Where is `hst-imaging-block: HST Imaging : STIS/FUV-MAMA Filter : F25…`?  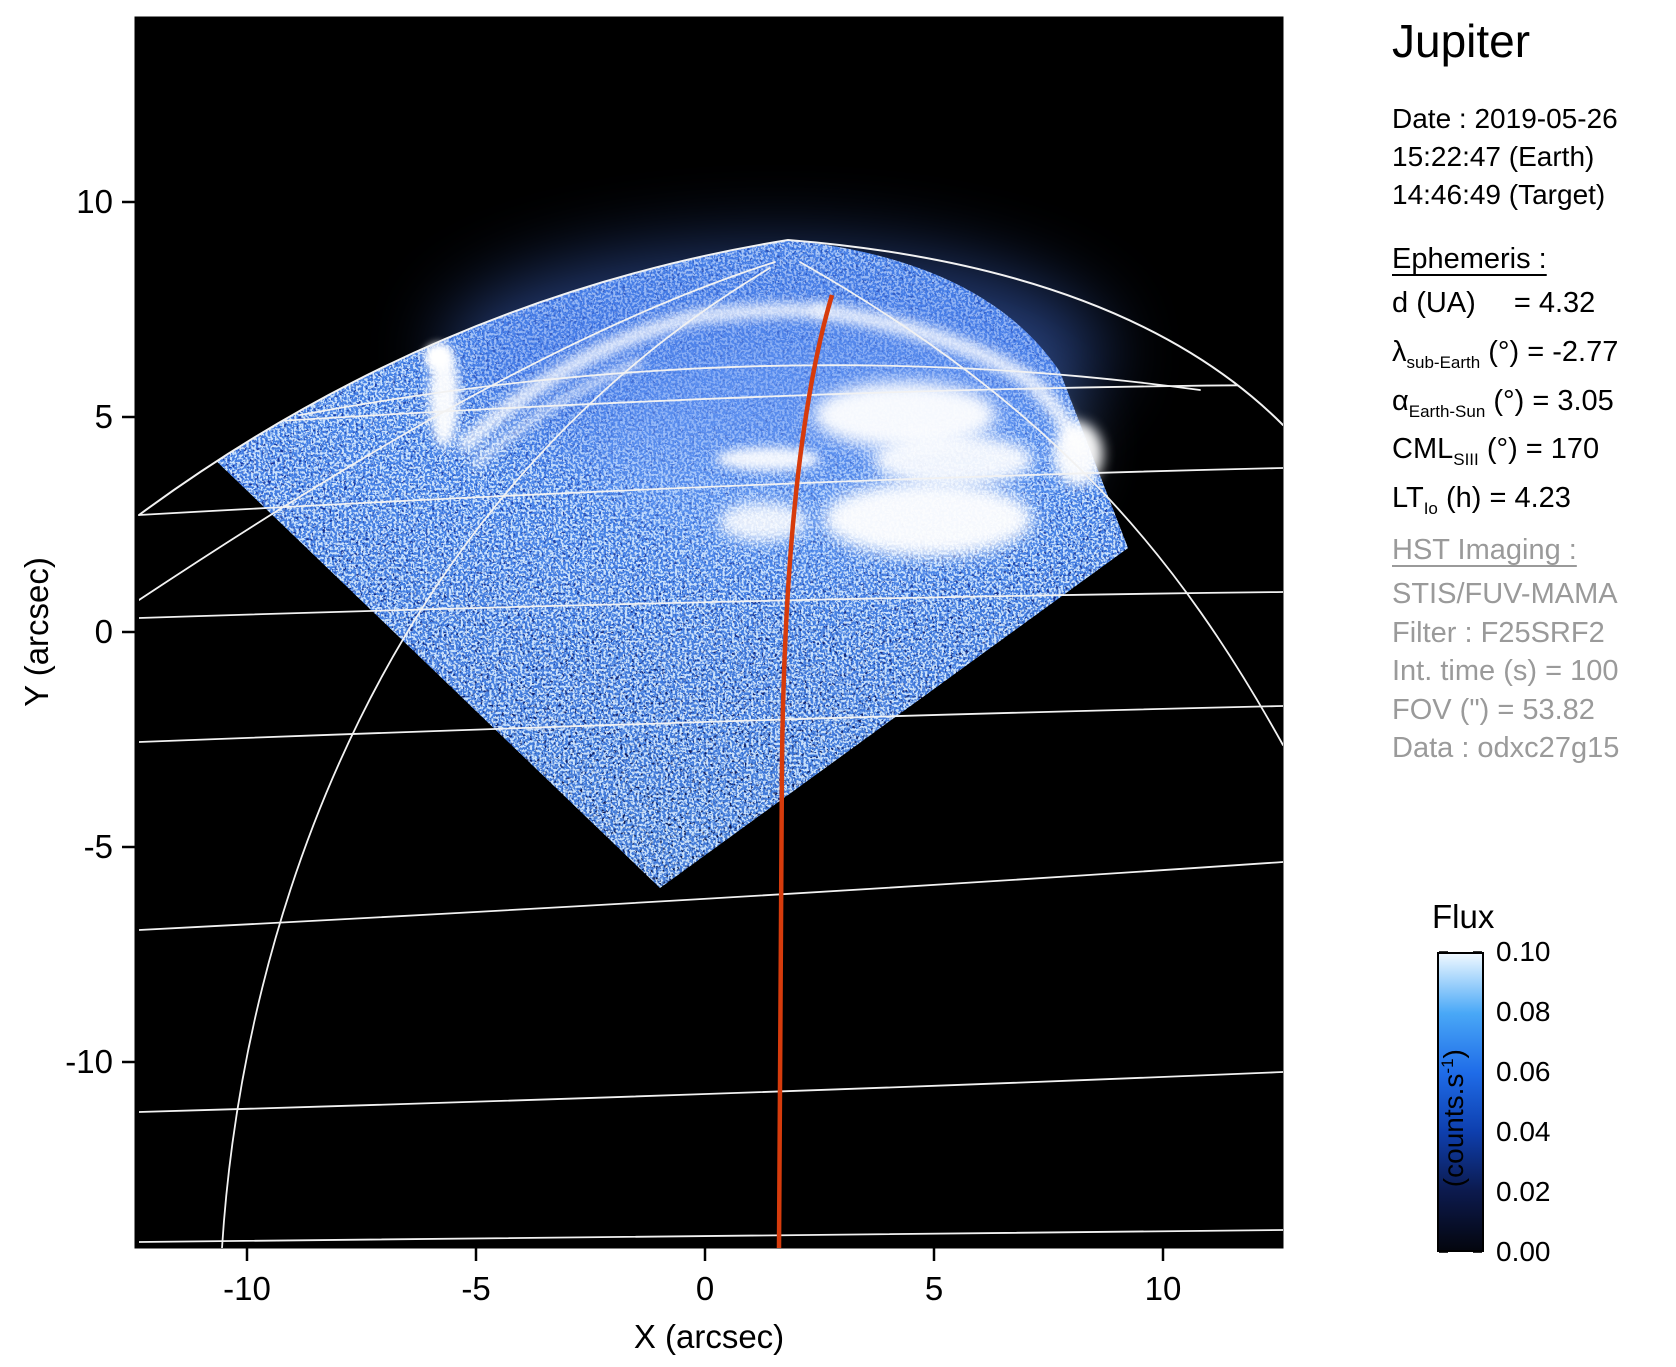 hst-imaging-block: HST Imaging : STIS/FUV-MAMA Filter : F25… is located at coordinates (1531, 651).